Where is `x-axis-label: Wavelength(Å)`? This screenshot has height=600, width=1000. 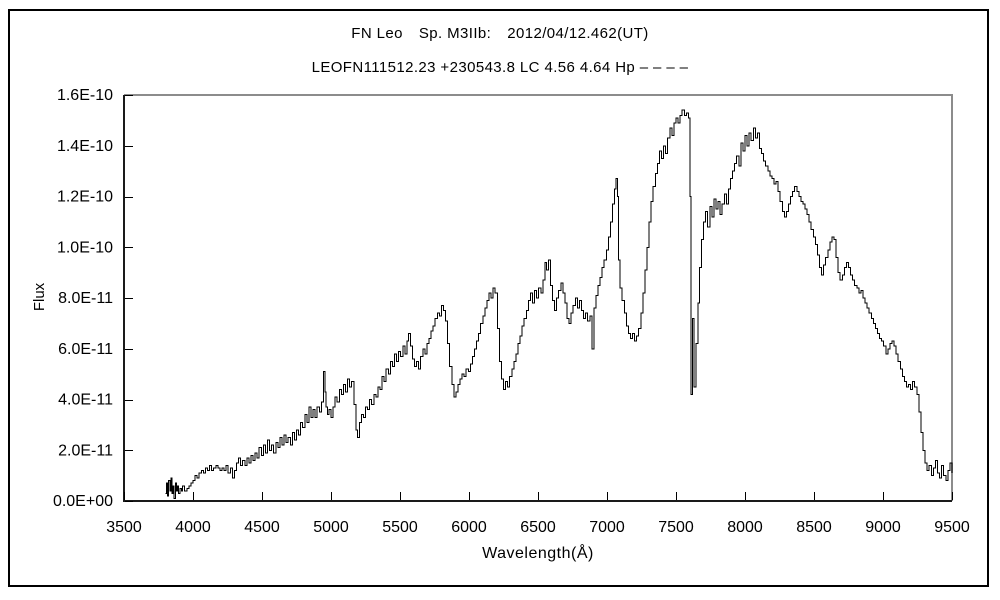
x-axis-label: Wavelength(Å) is located at coordinates (538, 553).